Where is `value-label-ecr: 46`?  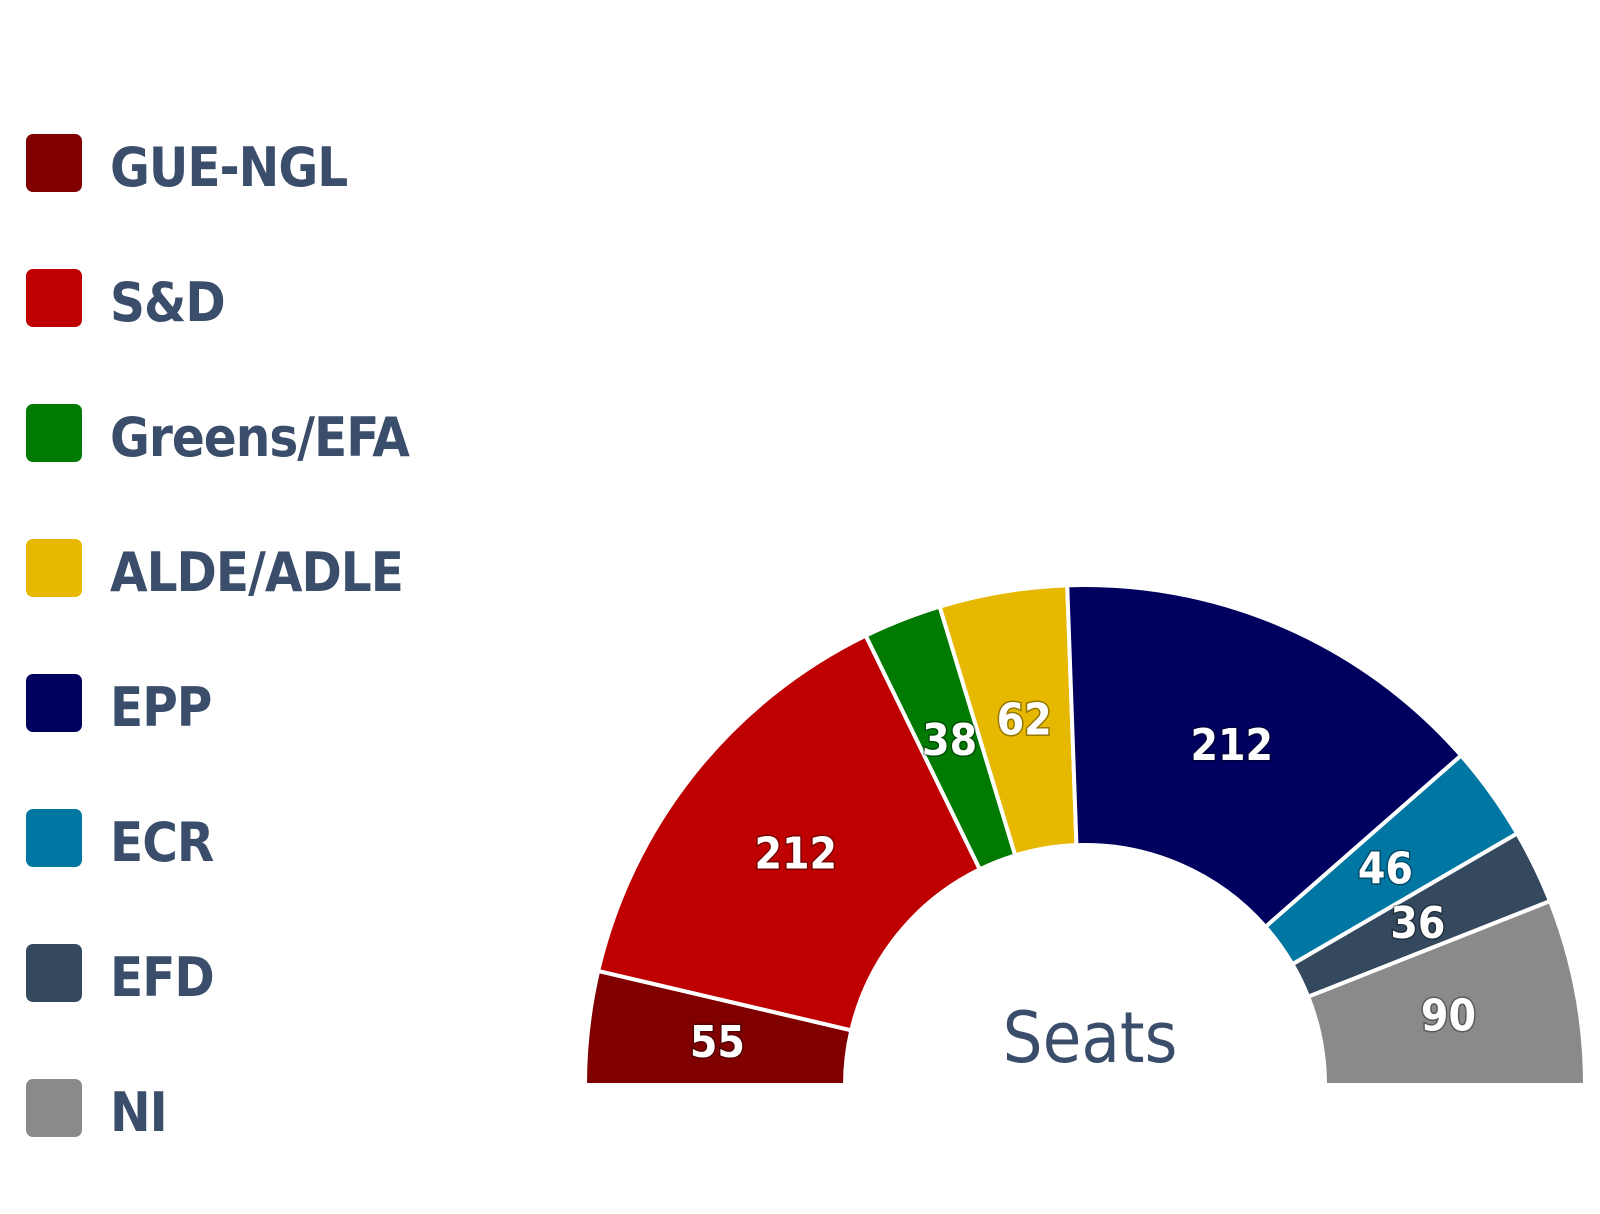 value-label-ecr: 46 is located at coordinates (1385, 869).